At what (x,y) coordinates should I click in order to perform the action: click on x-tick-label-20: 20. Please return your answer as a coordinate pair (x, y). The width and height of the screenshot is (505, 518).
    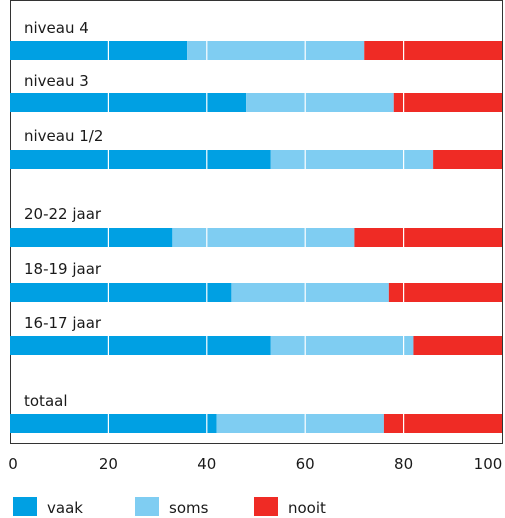
    Looking at the image, I should click on (108, 464).